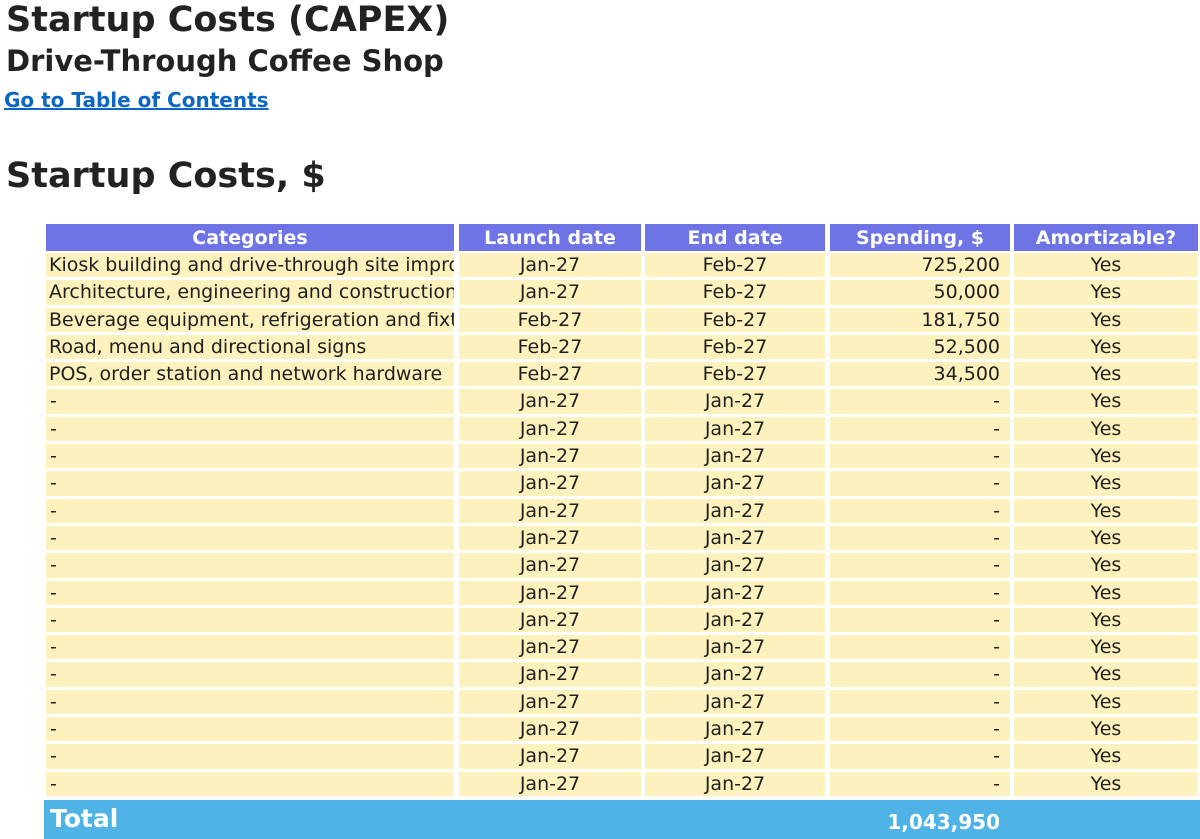 The image size is (1200, 839). Describe the element at coordinates (920, 292) in the screenshot. I see `spending-cell: 50,000` at that location.